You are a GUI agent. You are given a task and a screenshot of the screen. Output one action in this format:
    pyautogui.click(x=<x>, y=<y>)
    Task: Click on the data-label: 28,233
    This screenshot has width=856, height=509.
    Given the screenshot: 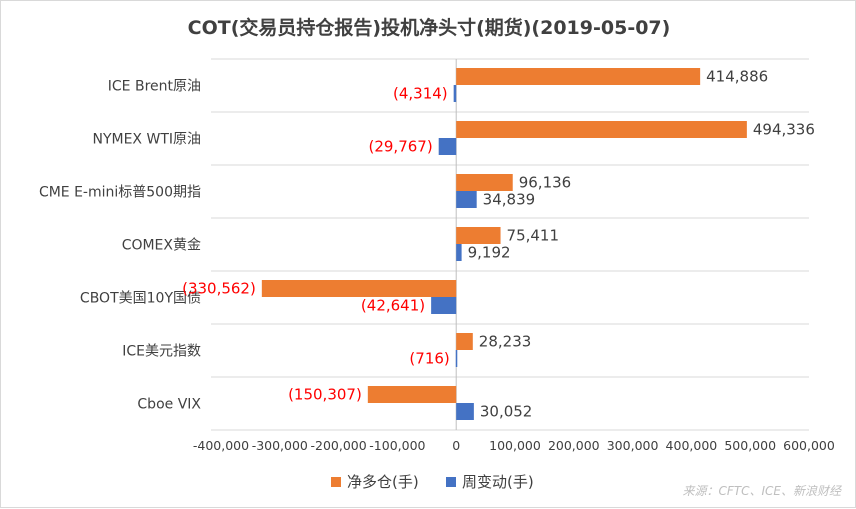 What is the action you would take?
    pyautogui.click(x=505, y=342)
    